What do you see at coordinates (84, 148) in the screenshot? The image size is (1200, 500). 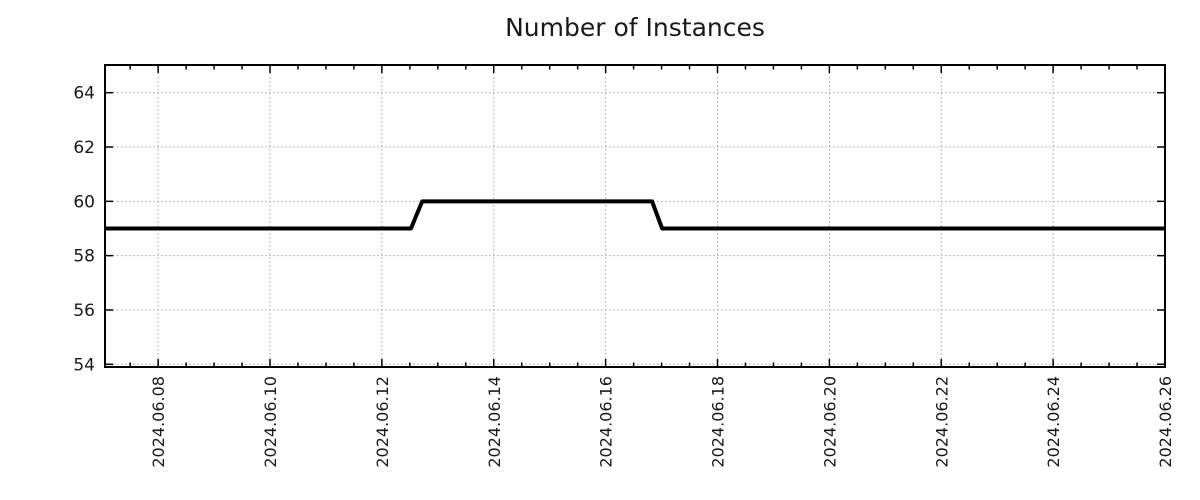 I see `y-tick-label: 62` at bounding box center [84, 148].